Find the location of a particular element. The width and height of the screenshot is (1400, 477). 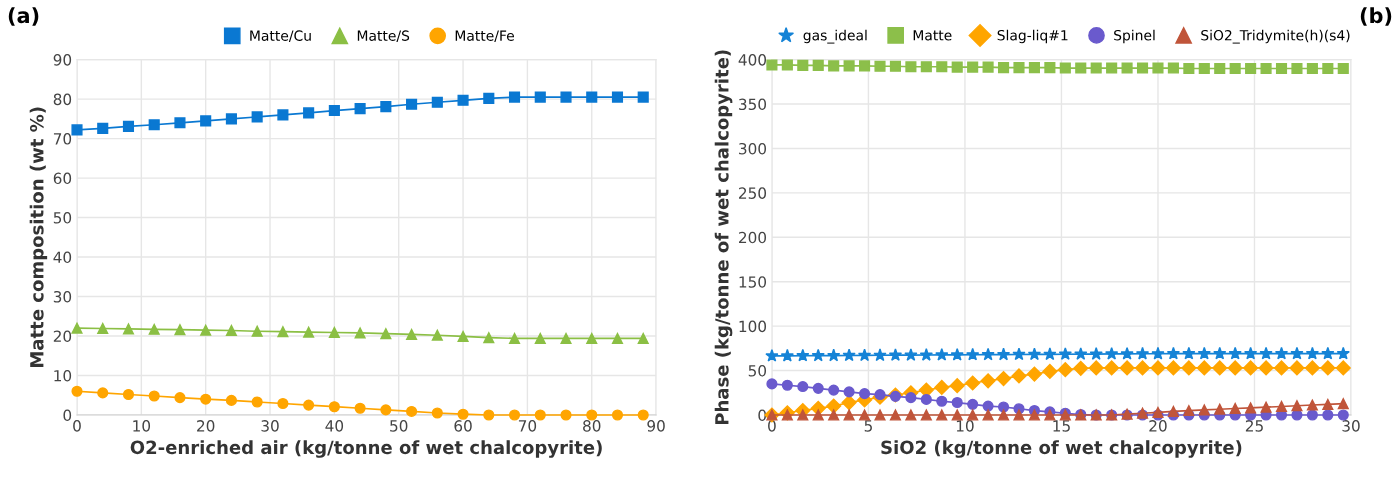

y-tick-label: 80 is located at coordinates (62, 99).